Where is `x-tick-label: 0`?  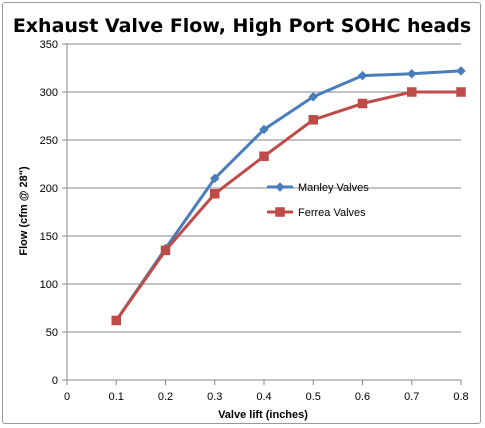
x-tick-label: 0 is located at coordinates (67, 397).